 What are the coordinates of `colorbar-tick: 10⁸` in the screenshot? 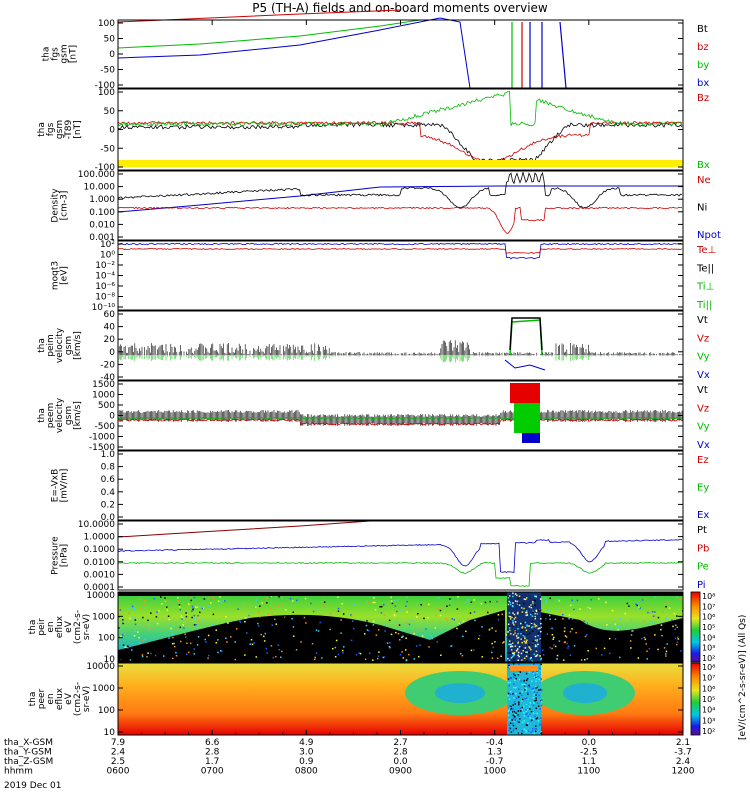 It's located at (708, 667).